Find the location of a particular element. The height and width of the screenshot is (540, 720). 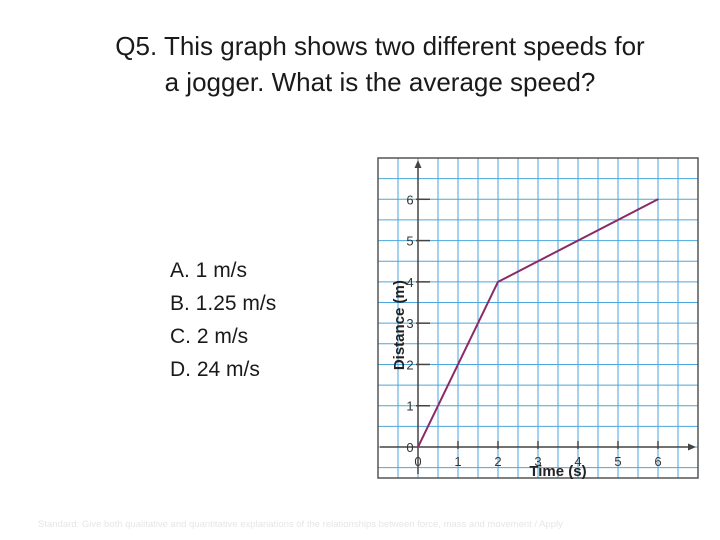

y-tick-label: 3 is located at coordinates (409, 323).